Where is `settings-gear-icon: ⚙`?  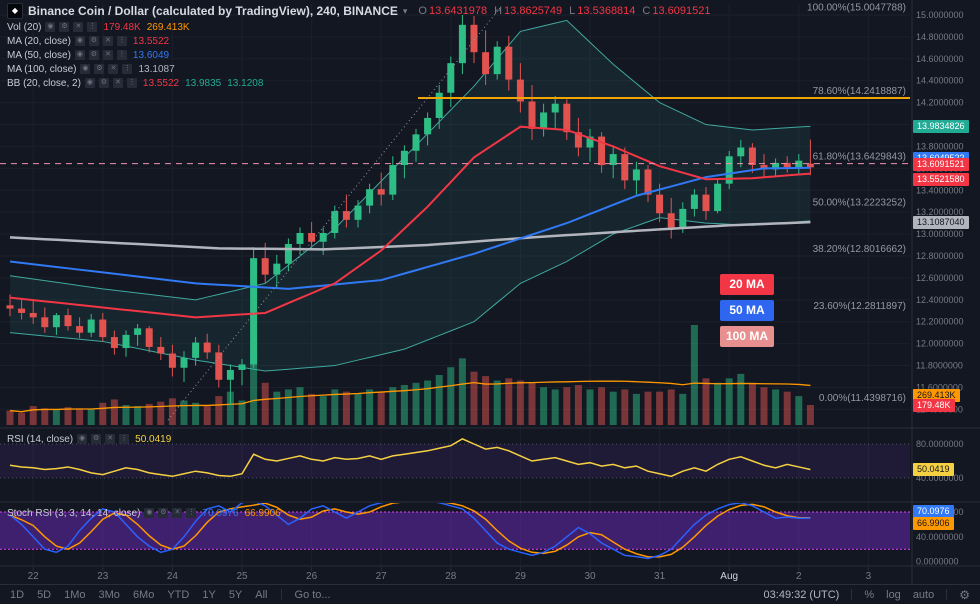
settings-gear-icon: ⚙ is located at coordinates (964, 594).